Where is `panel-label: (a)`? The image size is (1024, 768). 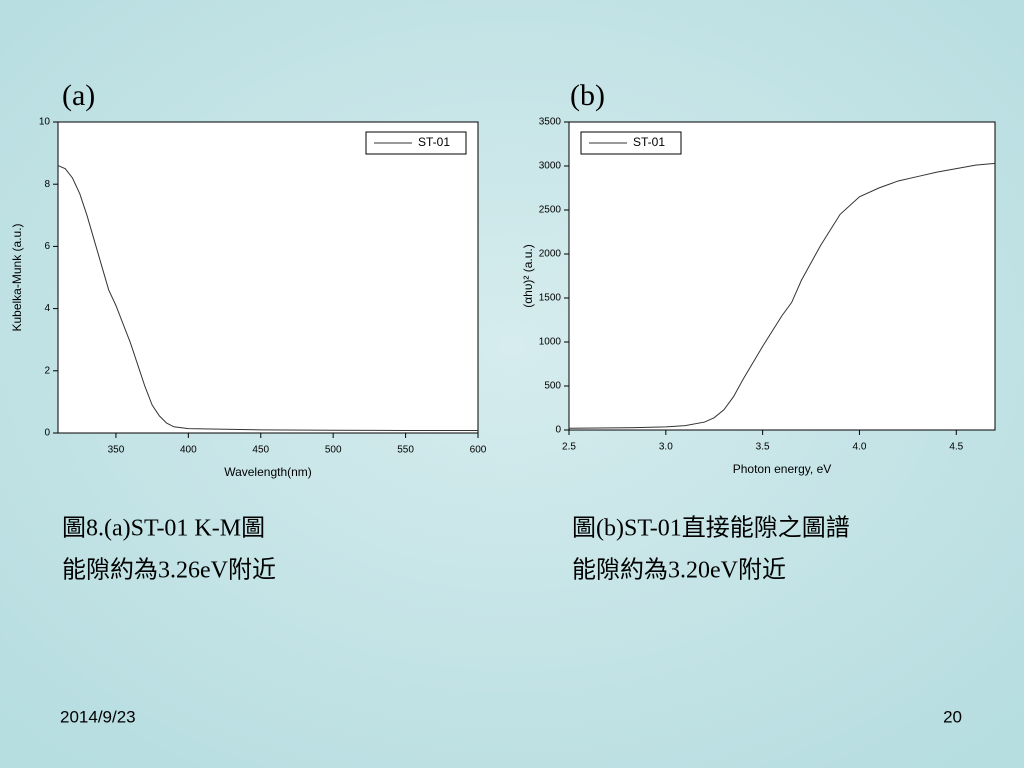 panel-label: (a) is located at coordinates (78, 95).